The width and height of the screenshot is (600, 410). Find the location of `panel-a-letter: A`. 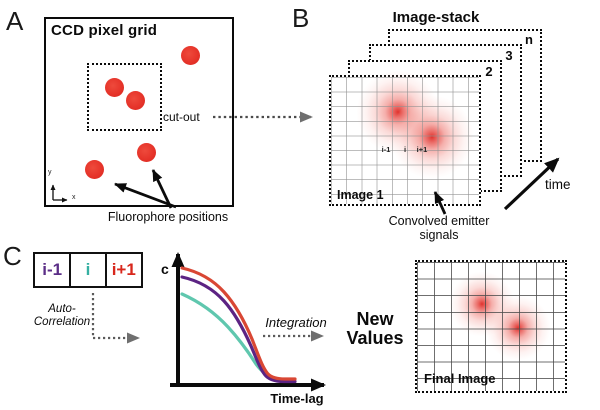

panel-a-letter: A is located at coordinates (15, 21).